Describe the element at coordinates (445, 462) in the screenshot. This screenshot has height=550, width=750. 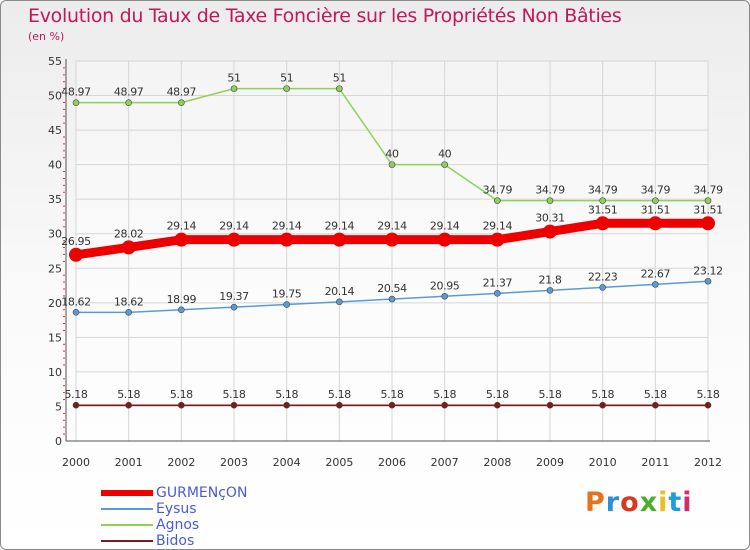
I see `x-tick-label: 2007` at that location.